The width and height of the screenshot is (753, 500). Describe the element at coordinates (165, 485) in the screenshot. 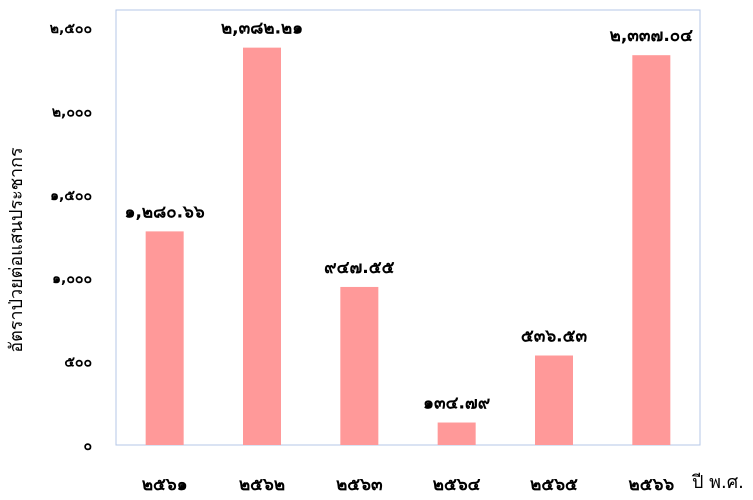

I see `x-tick-label-1: ๒๕๖๑` at that location.